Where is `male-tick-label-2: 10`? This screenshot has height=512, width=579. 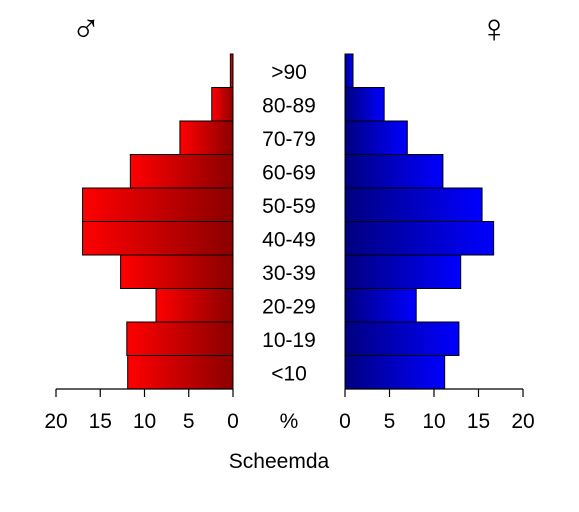 male-tick-label-2: 10 is located at coordinates (144, 421).